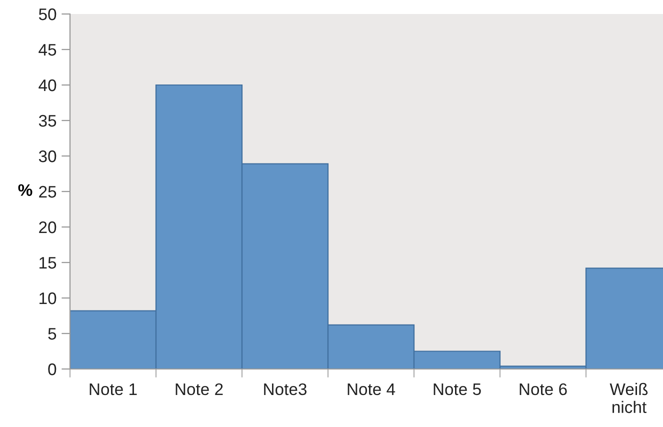 This screenshot has width=663, height=427. What do you see at coordinates (629, 398) in the screenshot?
I see `x-tick-label: Weiß nicht` at bounding box center [629, 398].